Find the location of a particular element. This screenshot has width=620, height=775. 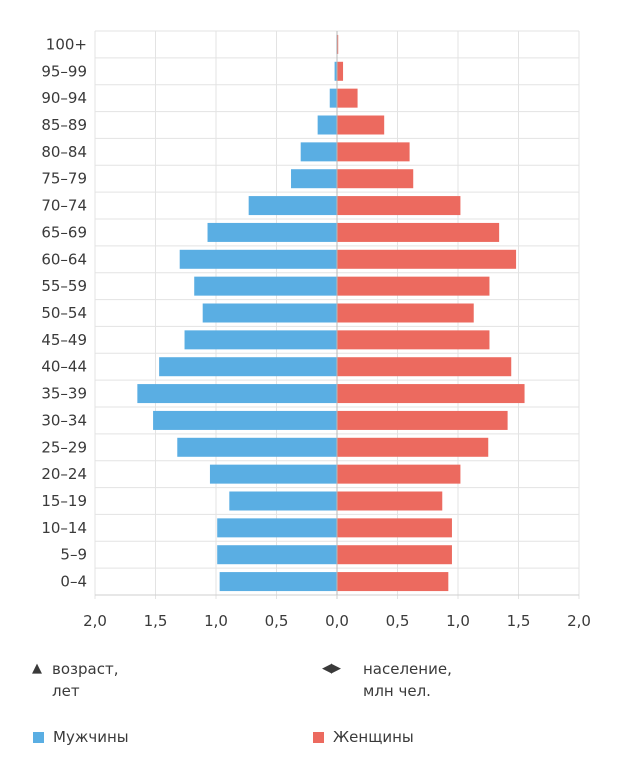

legend-swatch-men is located at coordinates (38, 737).